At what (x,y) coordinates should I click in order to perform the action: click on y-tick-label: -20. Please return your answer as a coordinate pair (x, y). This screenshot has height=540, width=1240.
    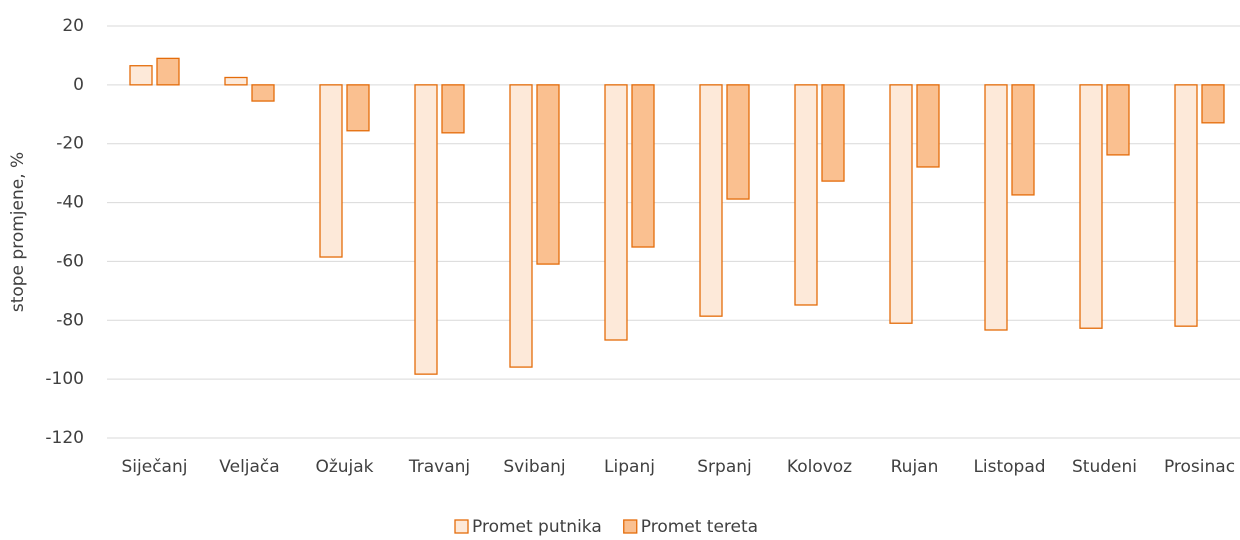
    Looking at the image, I should click on (70, 144).